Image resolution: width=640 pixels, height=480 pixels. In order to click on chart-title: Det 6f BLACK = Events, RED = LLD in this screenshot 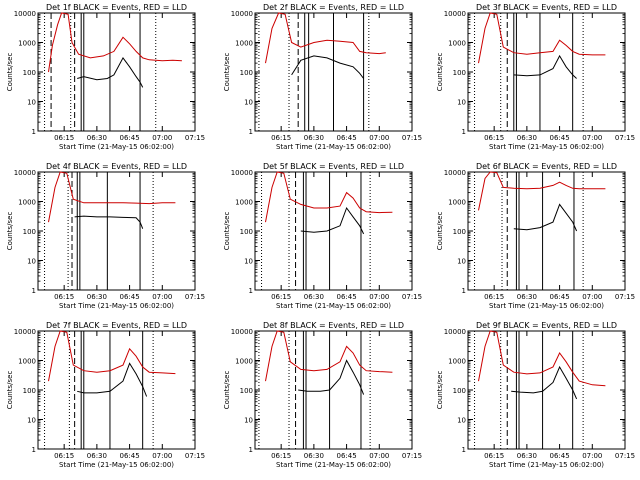, I will do `click(546, 166)`.